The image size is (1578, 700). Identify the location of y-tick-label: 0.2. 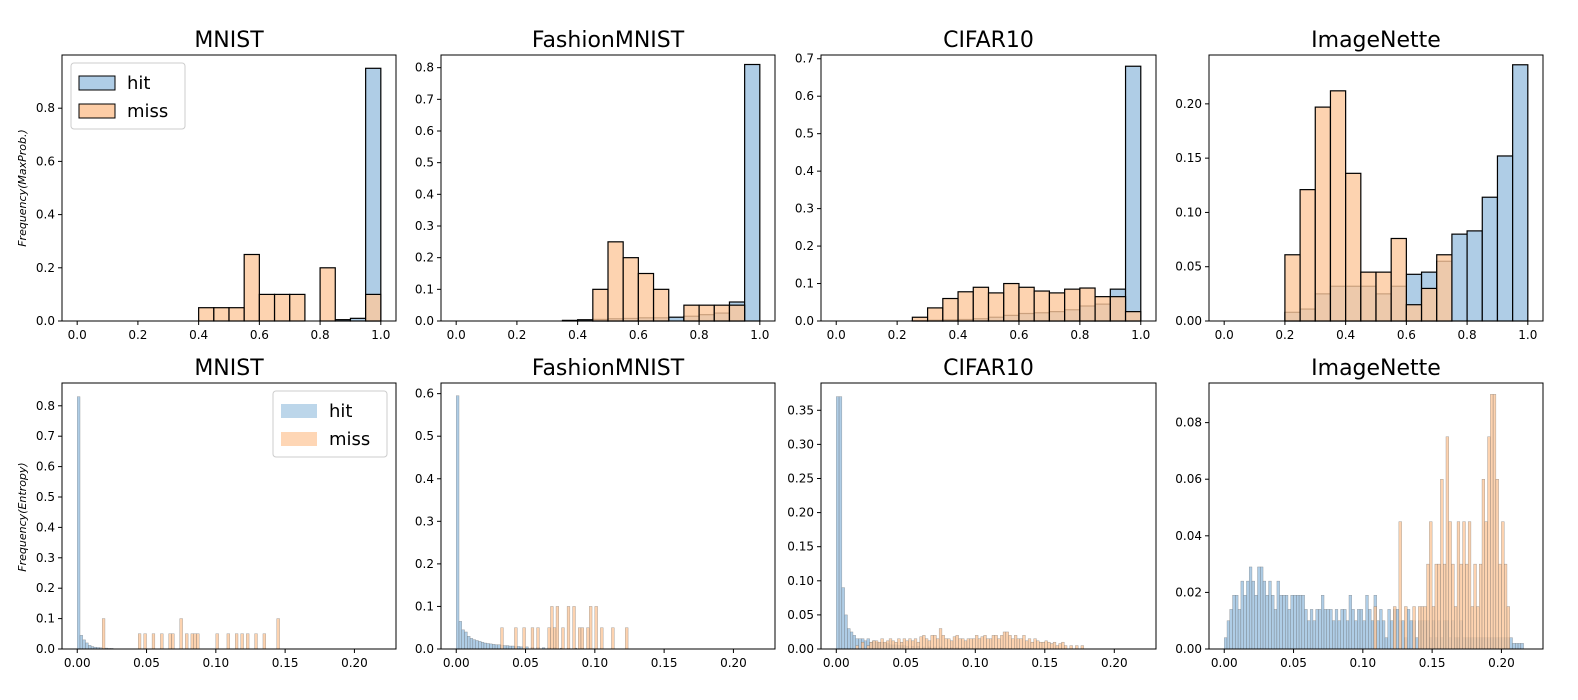
(45, 268).